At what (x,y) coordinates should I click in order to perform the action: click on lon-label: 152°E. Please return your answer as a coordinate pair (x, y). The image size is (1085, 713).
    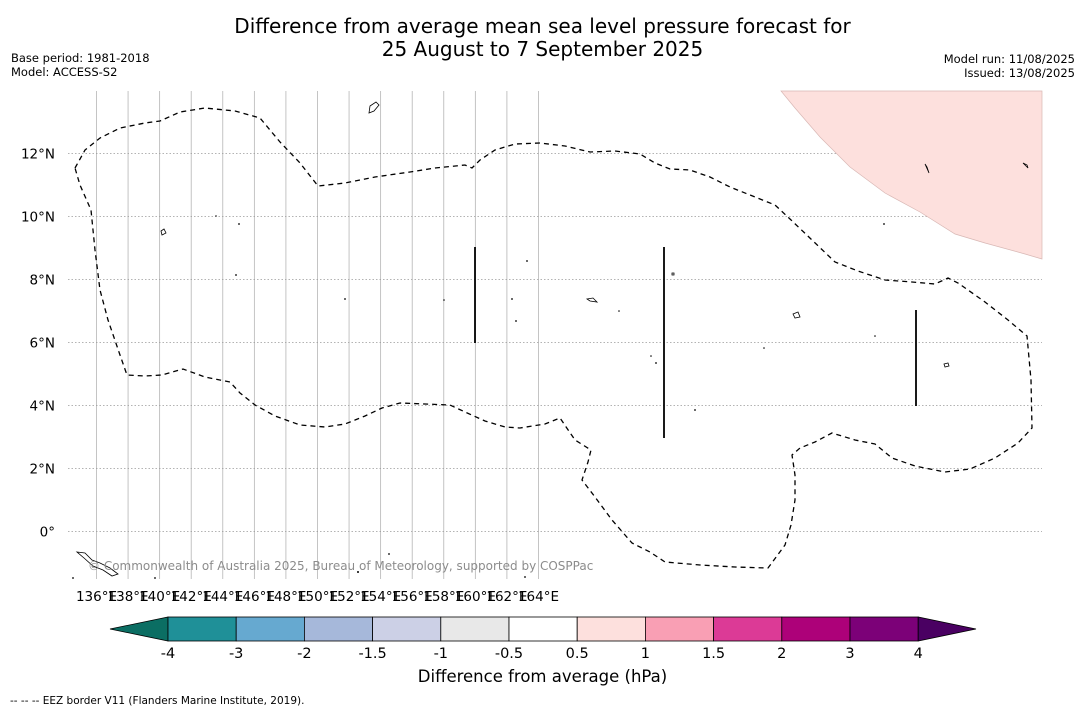
    Looking at the image, I should click on (349, 597).